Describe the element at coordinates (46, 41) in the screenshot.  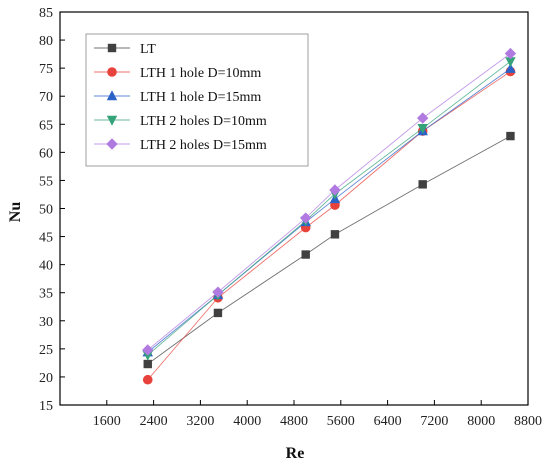
I see `y-tick-label: 80` at that location.